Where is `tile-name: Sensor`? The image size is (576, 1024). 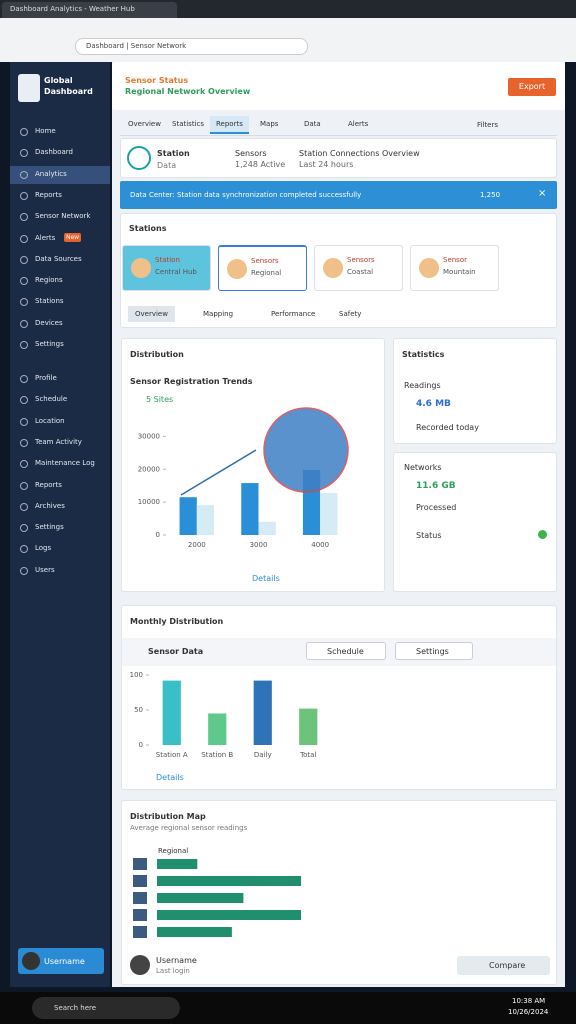
tile-name: Sensor is located at coordinates (455, 260).